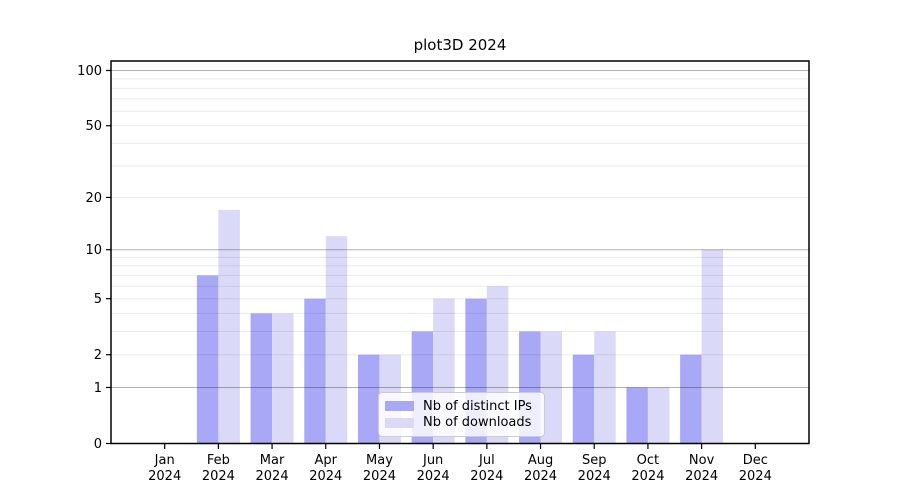 Image resolution: width=900 pixels, height=500 pixels. I want to click on bar-sep-series1, so click(605, 387).